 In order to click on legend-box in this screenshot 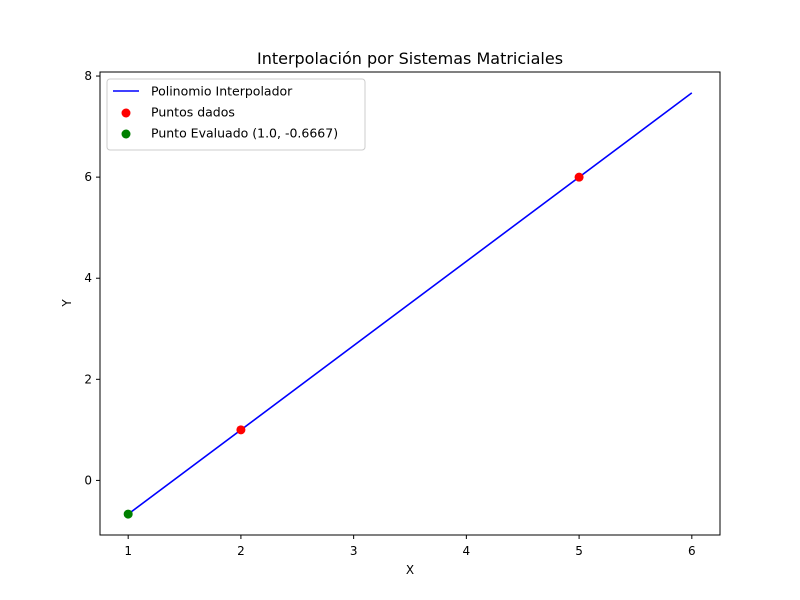, I will do `click(236, 114)`.